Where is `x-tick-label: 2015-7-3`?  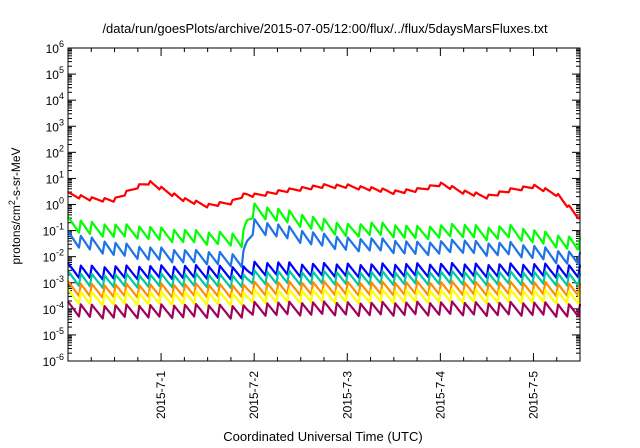
x-tick-label: 2015-7-3 is located at coordinates (347, 395).